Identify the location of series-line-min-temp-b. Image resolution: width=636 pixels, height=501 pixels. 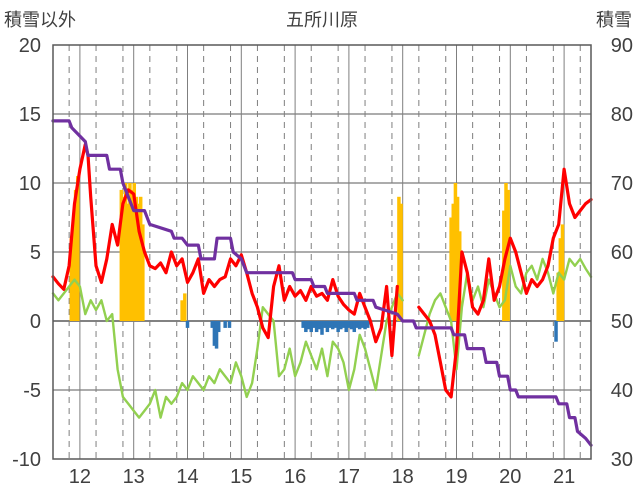
(505, 314).